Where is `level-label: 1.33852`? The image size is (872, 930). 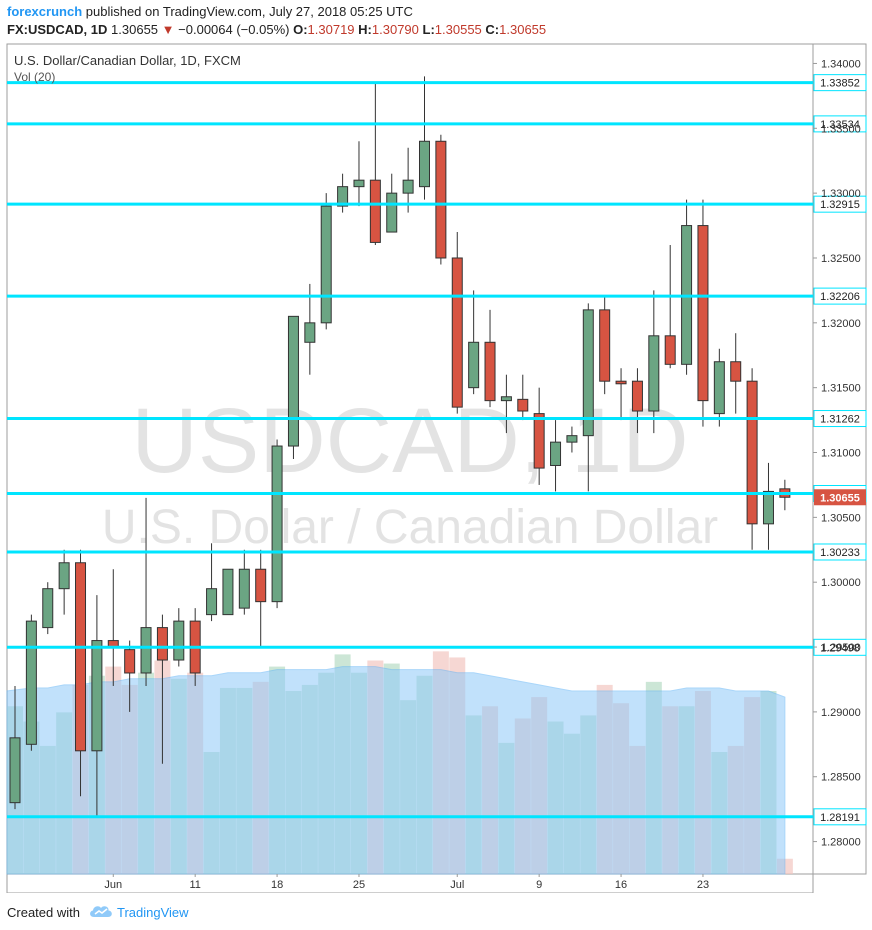
level-label: 1.33852 is located at coordinates (840, 84).